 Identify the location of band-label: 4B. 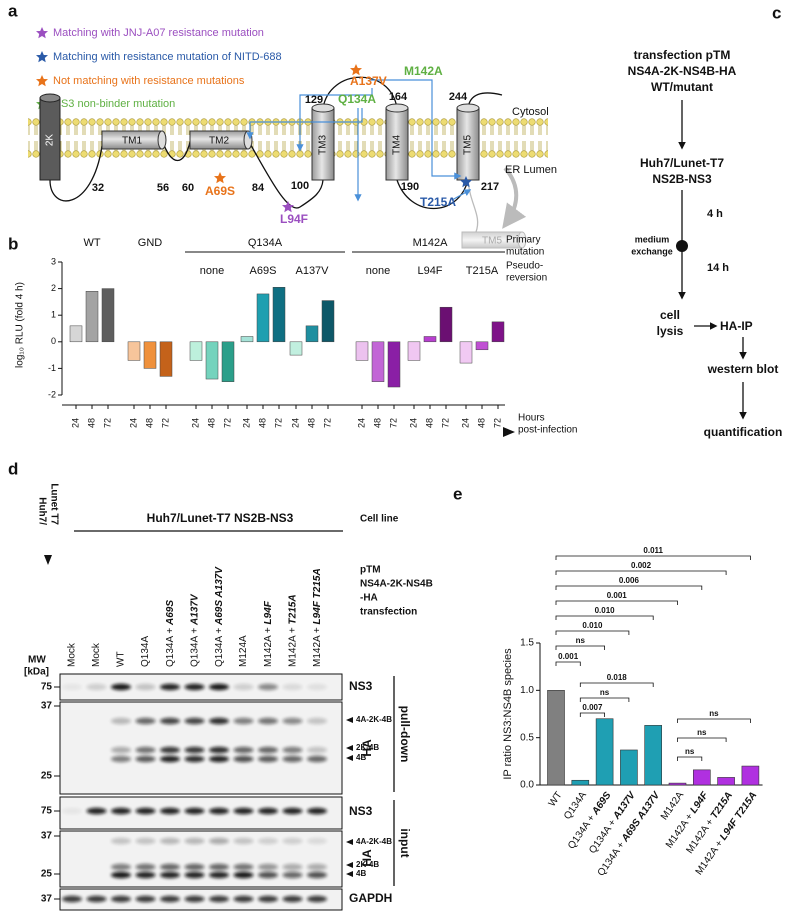
(361, 873).